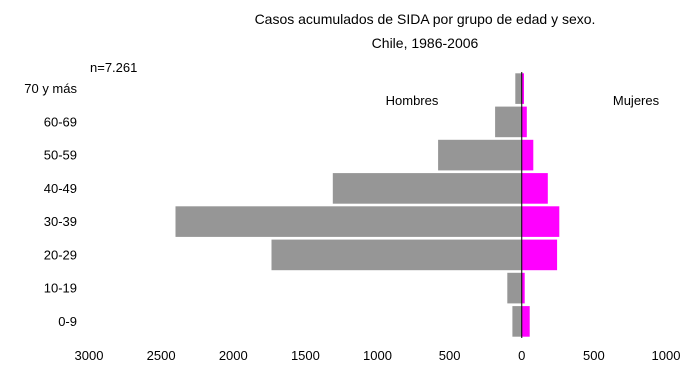 This screenshot has width=688, height=371. What do you see at coordinates (67, 321) in the screenshot?
I see `y-tick-label: 0-9` at bounding box center [67, 321].